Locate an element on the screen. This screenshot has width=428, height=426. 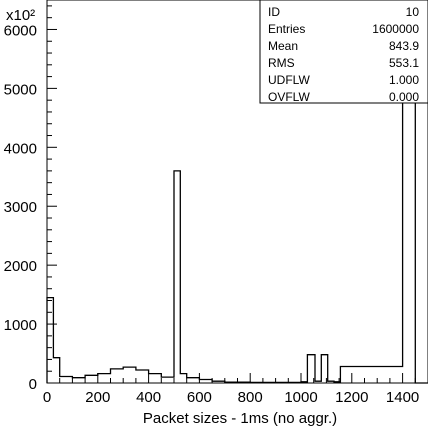
stats-row-value: 1.000 is located at coordinates (404, 80).